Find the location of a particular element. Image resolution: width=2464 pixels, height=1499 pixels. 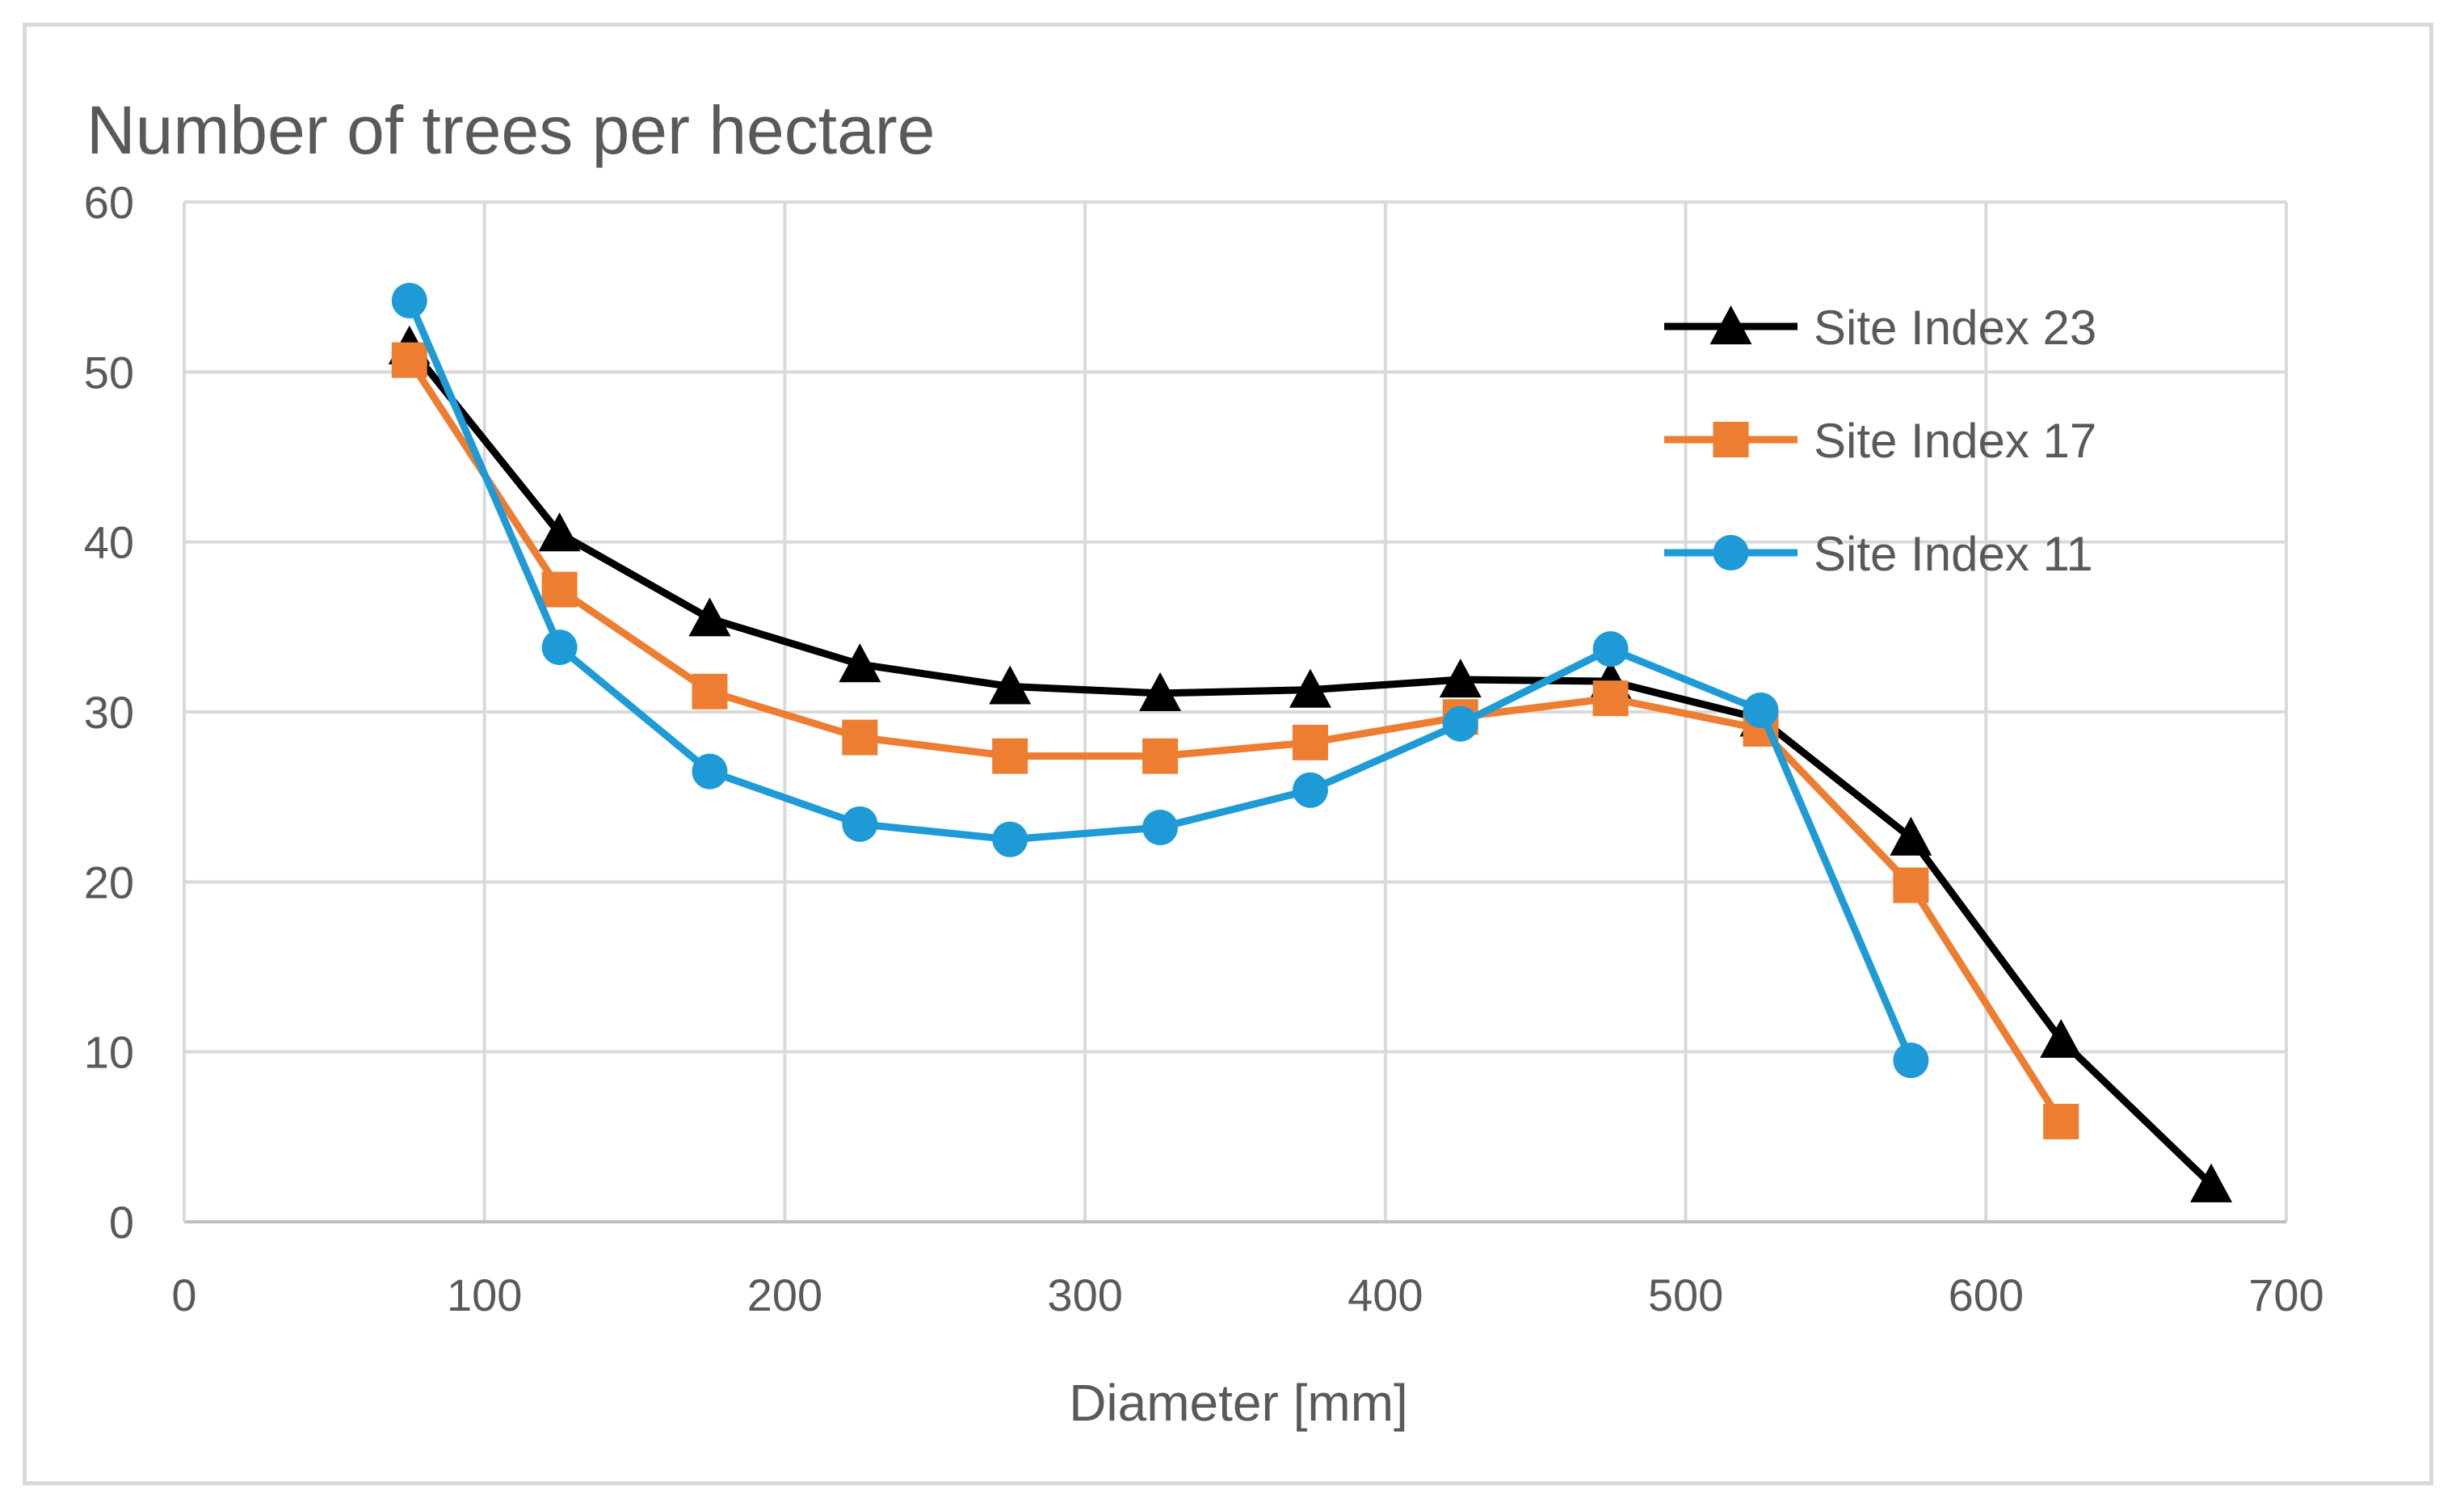

x-tick-label: 100 is located at coordinates (484, 1295).